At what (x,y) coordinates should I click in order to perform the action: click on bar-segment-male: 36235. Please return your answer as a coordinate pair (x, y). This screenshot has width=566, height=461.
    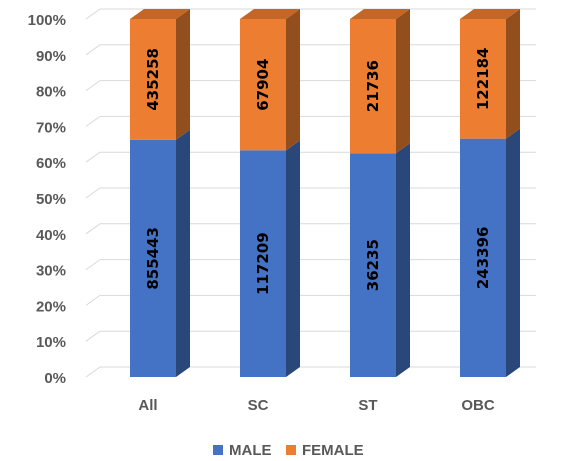
    Looking at the image, I should click on (380, 260).